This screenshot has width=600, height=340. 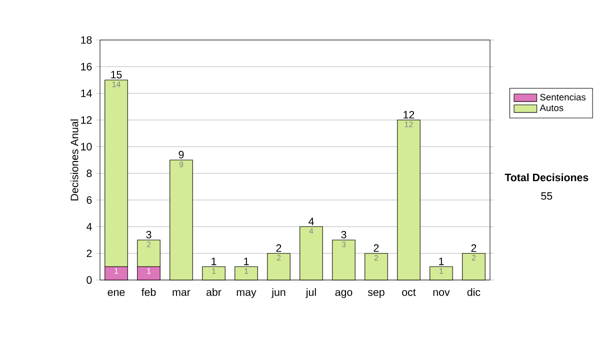 What do you see at coordinates (409, 292) in the screenshot?
I see `x-tick-label: oct` at bounding box center [409, 292].